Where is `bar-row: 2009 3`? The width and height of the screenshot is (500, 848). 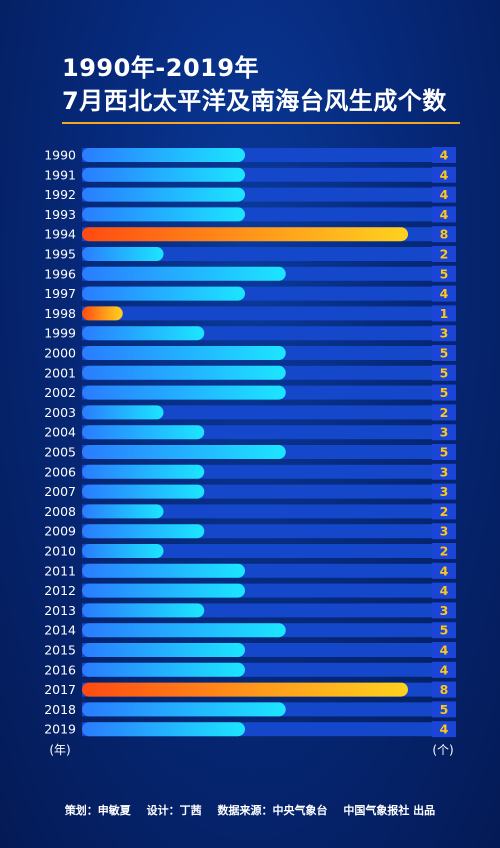
bar-row: 2009 3 is located at coordinates (250, 531).